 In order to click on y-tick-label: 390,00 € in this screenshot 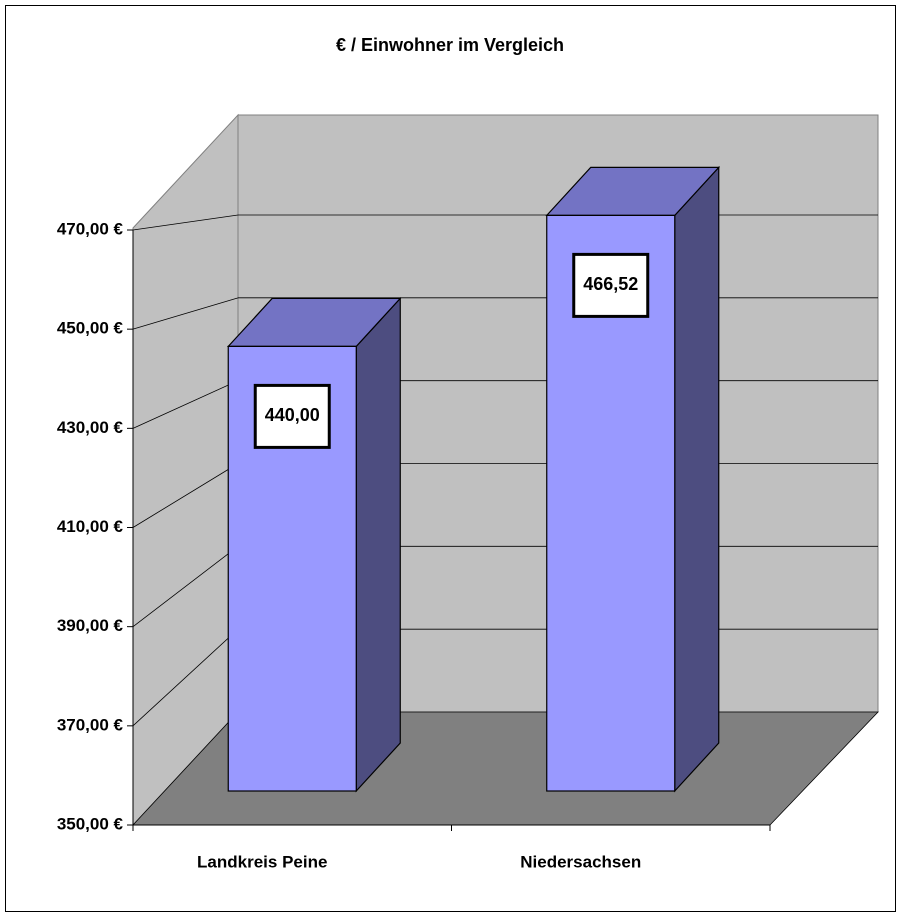, I will do `click(90, 625)`.